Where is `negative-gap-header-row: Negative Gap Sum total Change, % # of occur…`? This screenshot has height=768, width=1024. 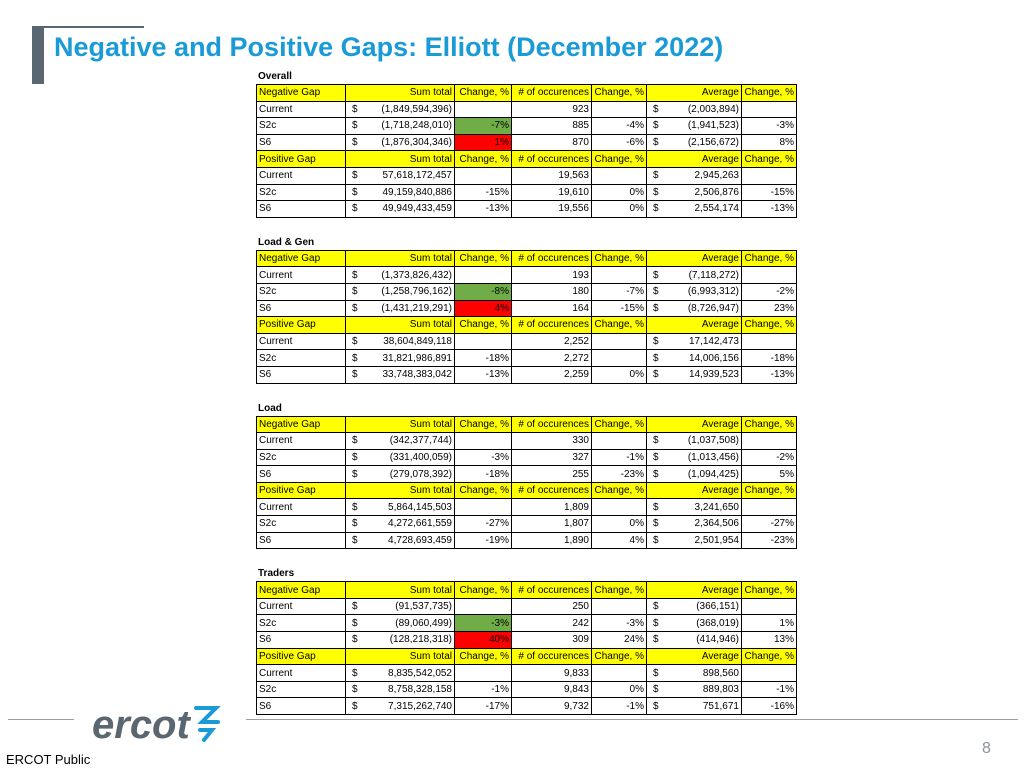 negative-gap-header-row: Negative Gap Sum total Change, % # of occur… is located at coordinates (526, 590).